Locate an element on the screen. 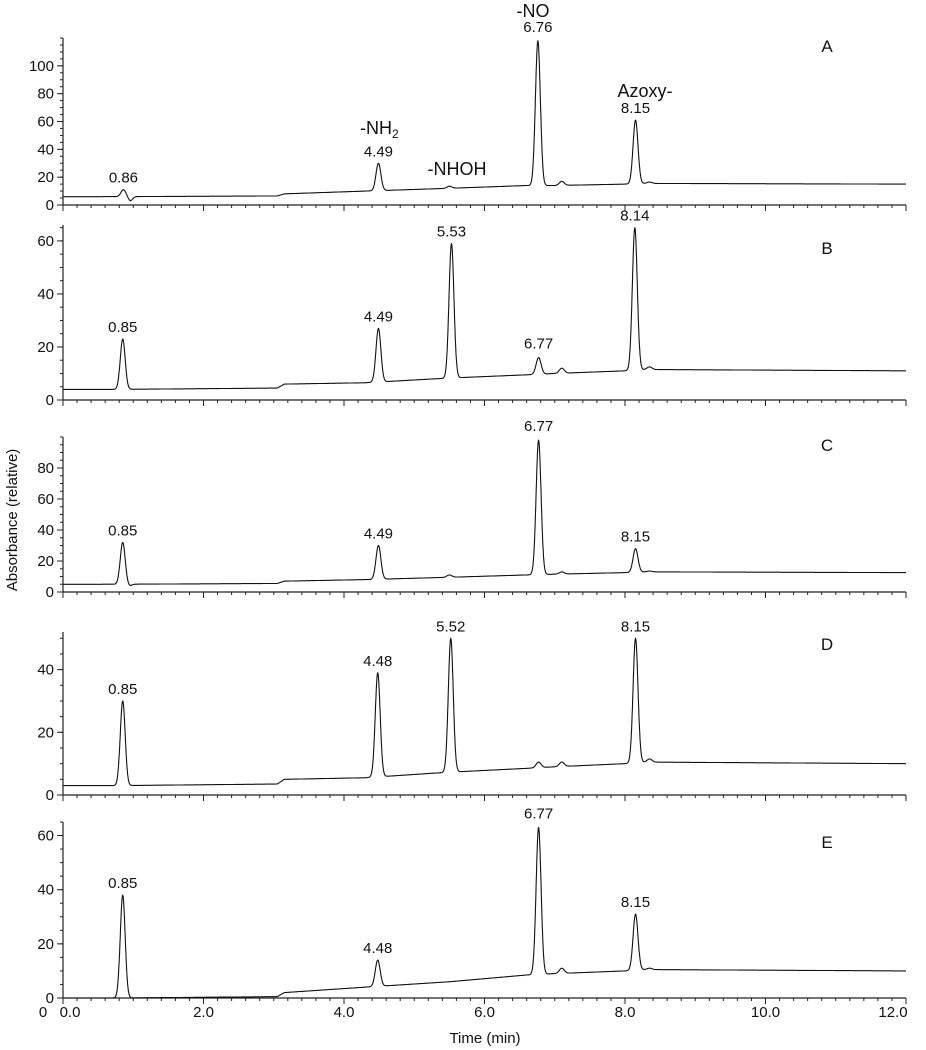  panel-letter: E is located at coordinates (826, 842).